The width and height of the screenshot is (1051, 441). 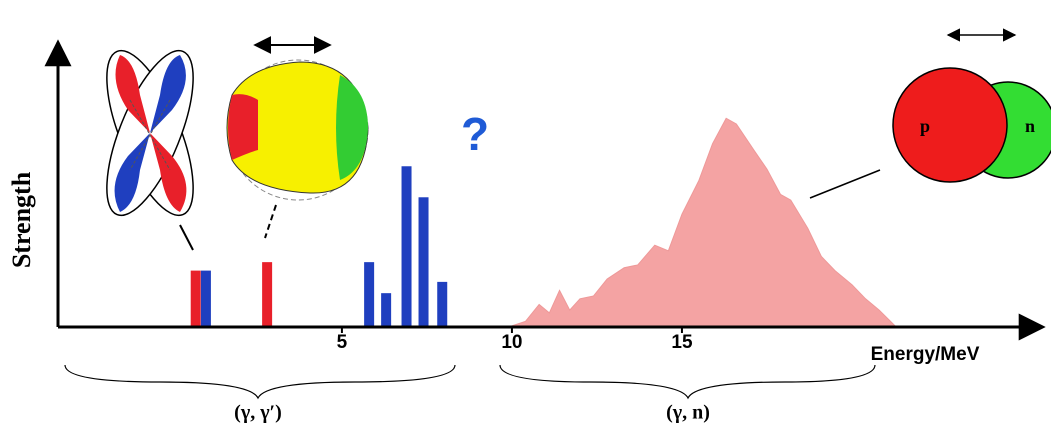 What do you see at coordinates (475, 134) in the screenshot?
I see `question-mark: ?` at bounding box center [475, 134].